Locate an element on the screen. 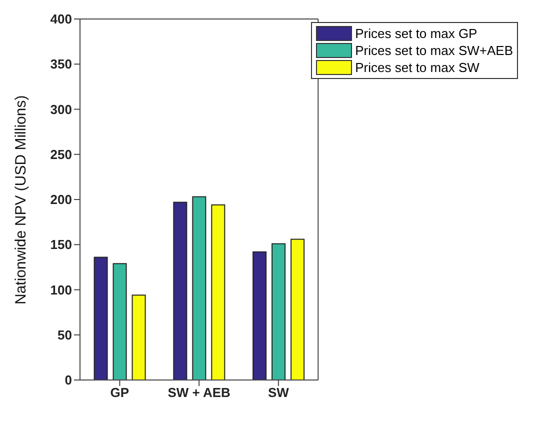 This screenshot has height=421, width=542. legend-label: Prices set to max SW+AEB is located at coordinates (434, 50).